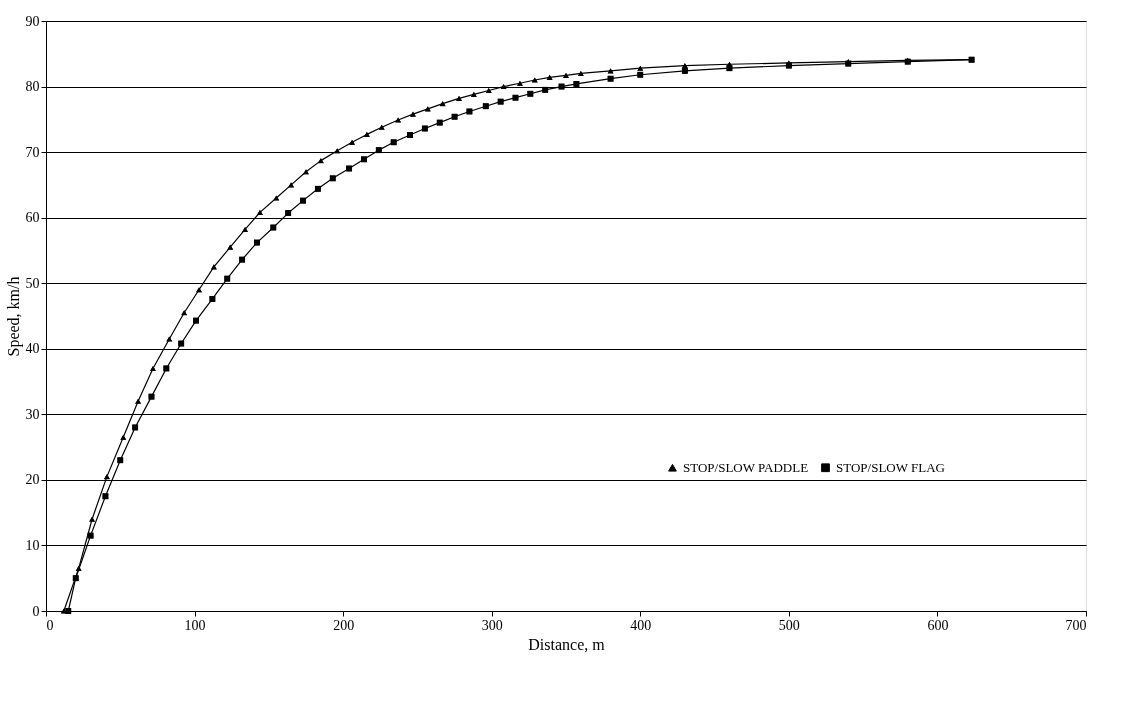  What do you see at coordinates (890, 467) in the screenshot?
I see `legend-label: STOP/SLOW FLAG` at bounding box center [890, 467].